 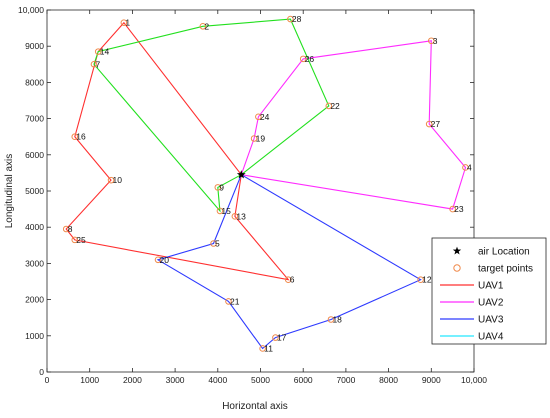 I want to click on x-tick-label: 4000, so click(x=217, y=380).